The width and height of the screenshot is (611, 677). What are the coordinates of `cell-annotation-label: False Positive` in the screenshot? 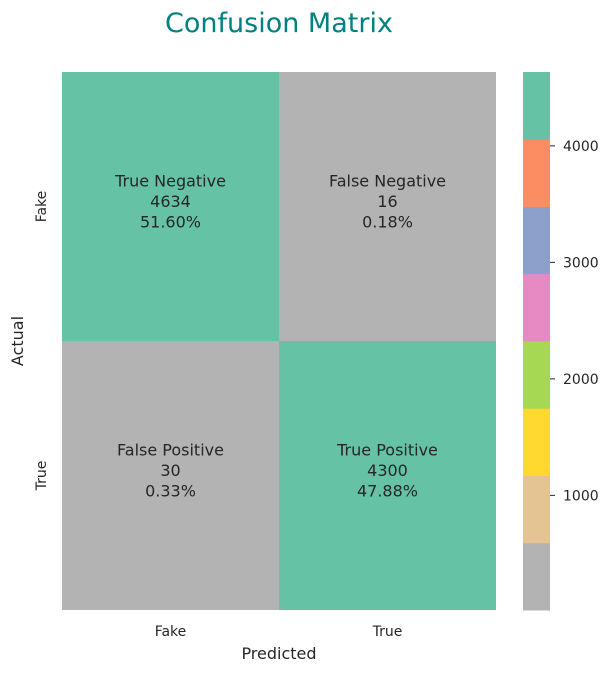 It's located at (170, 450).